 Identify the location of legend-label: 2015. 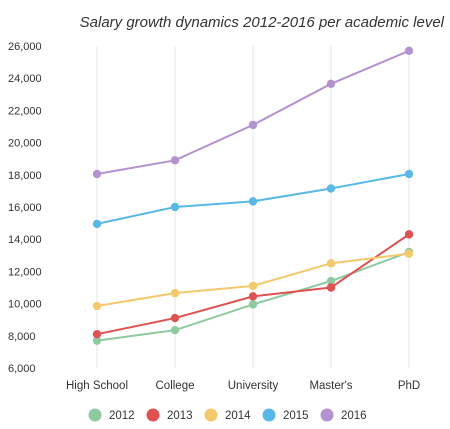
(296, 416).